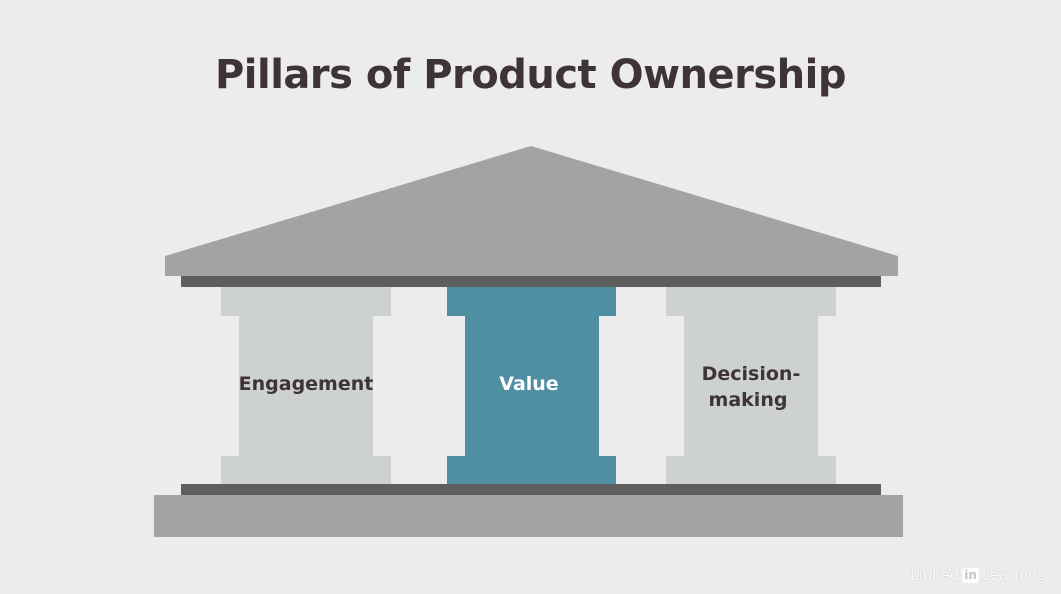 The width and height of the screenshot is (1061, 594). I want to click on watermark-brand-right: Learning, so click(1014, 575).